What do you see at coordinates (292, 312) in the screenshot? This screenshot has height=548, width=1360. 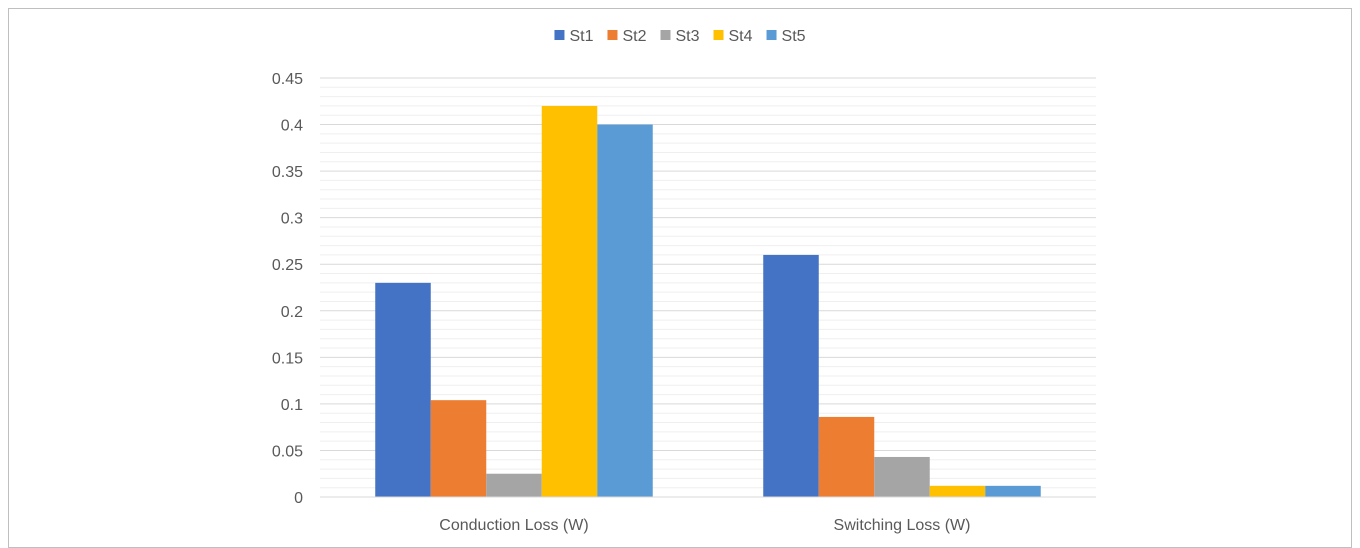 I see `y-tick-label: 0.2` at bounding box center [292, 312].